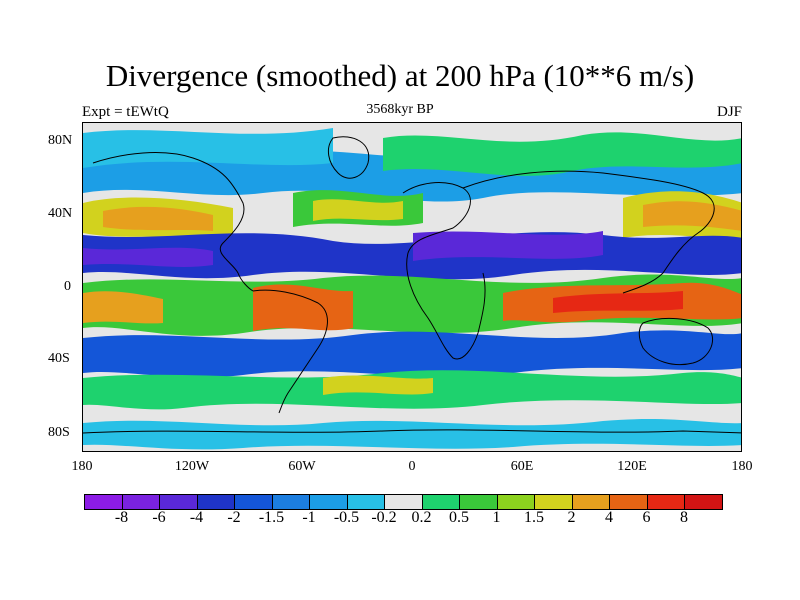 This screenshot has height=600, width=800. Describe the element at coordinates (522, 466) in the screenshot. I see `xtick-label: 60E` at that location.